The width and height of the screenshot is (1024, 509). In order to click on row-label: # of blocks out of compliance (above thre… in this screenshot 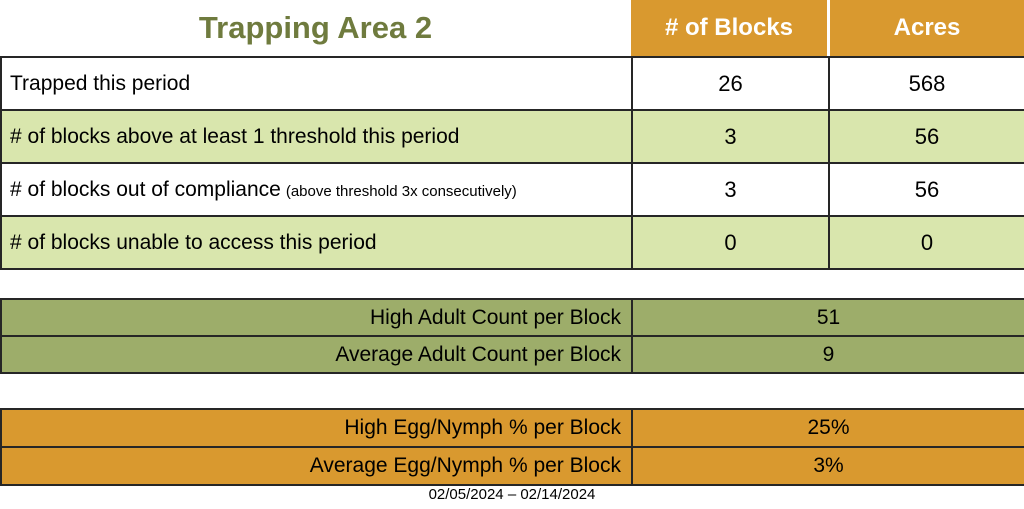, I will do `click(316, 189)`.